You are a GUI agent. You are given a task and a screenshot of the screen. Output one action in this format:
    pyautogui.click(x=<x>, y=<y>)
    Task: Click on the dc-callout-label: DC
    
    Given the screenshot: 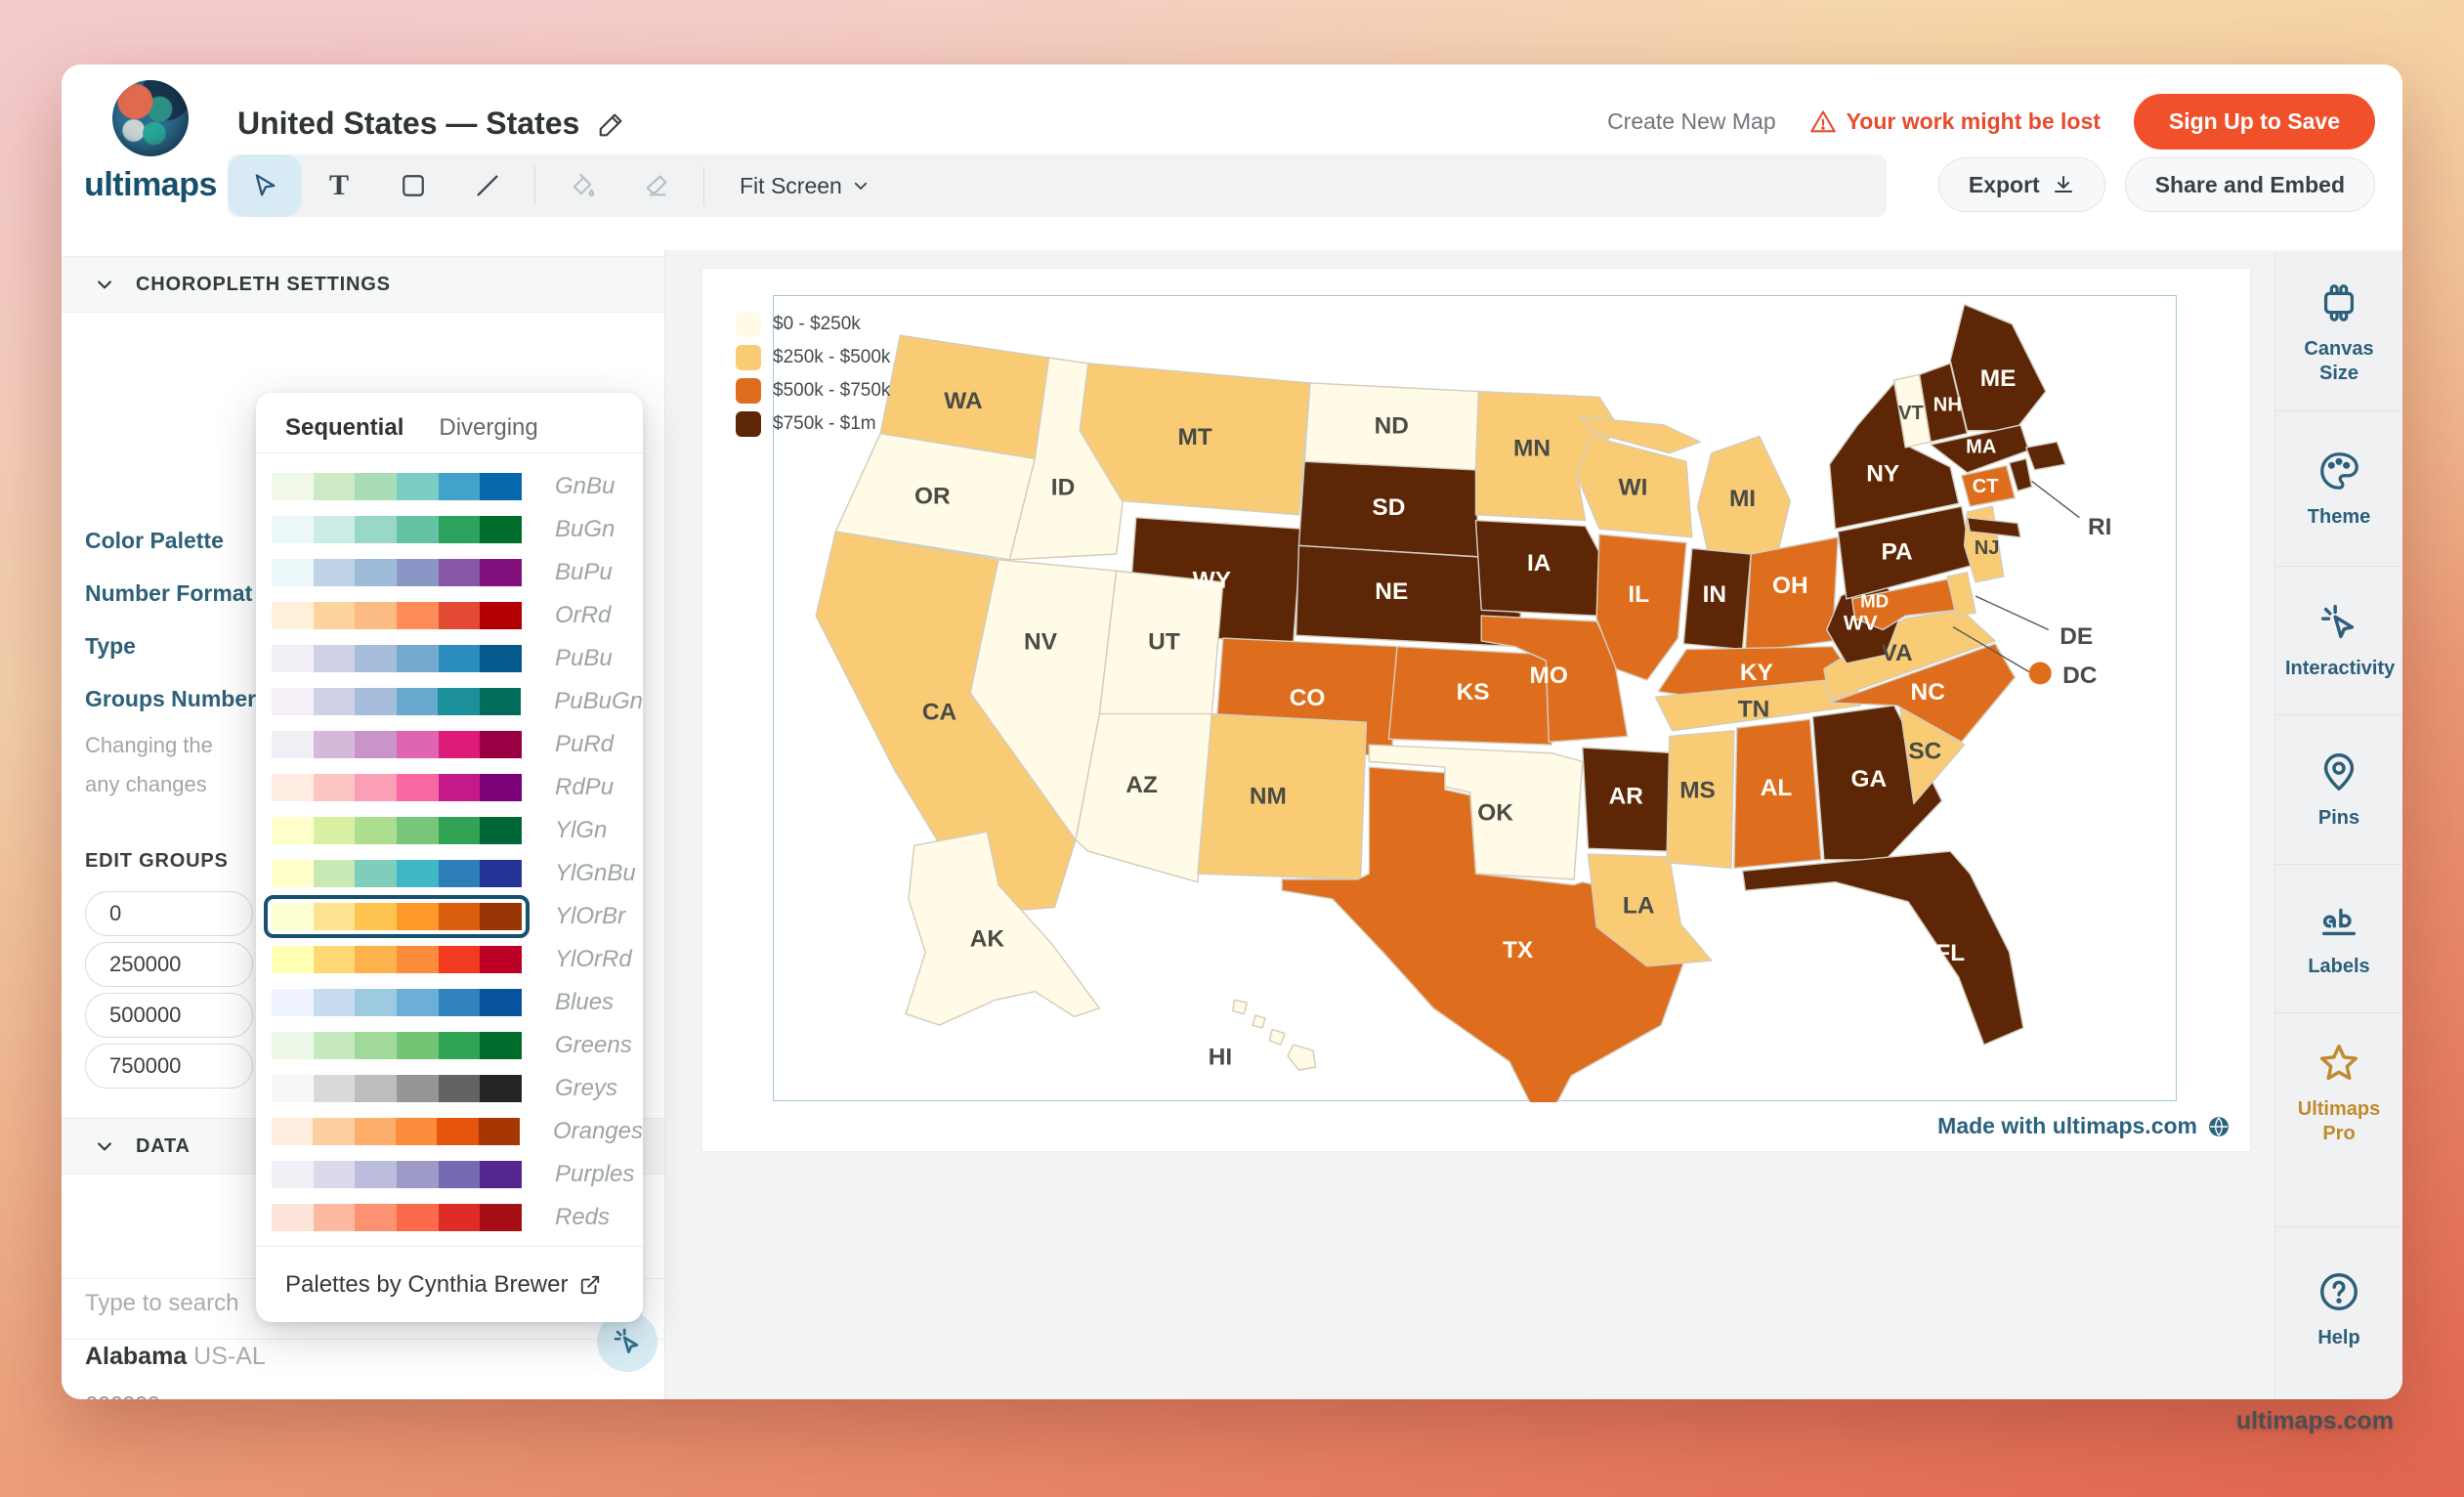 What is the action you would take?
    pyautogui.click(x=2080, y=676)
    